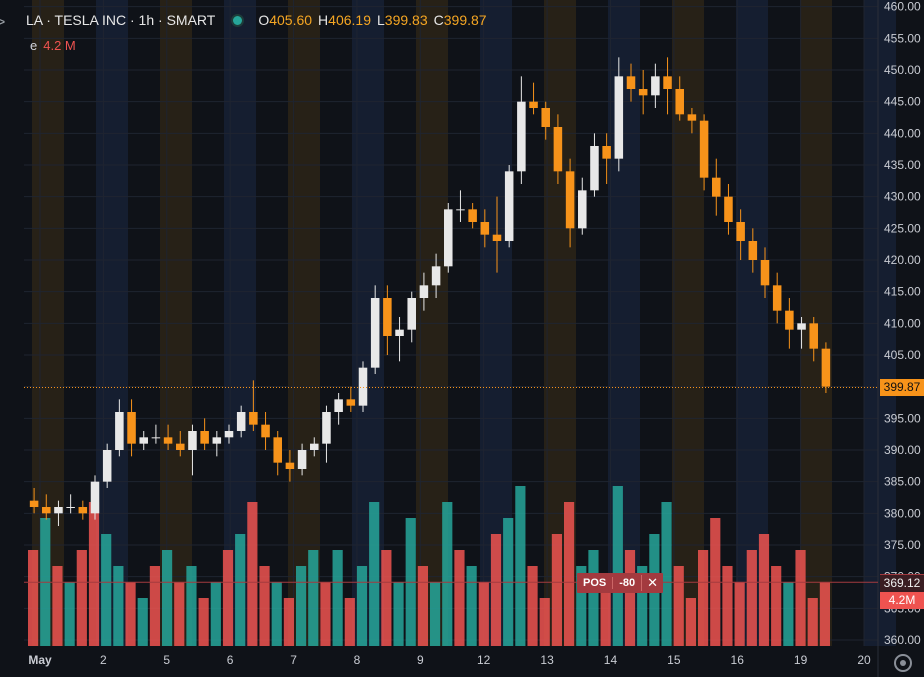  Describe the element at coordinates (738, 660) in the screenshot. I see `x-tick-label: 16` at that location.